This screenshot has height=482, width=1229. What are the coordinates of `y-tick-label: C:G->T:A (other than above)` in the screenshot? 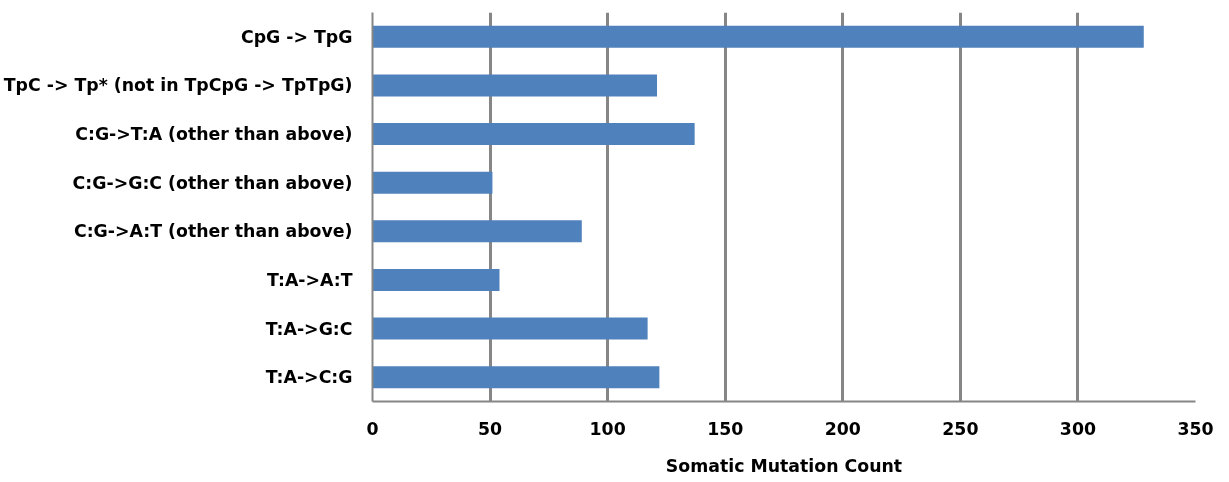 It's located at (214, 134).